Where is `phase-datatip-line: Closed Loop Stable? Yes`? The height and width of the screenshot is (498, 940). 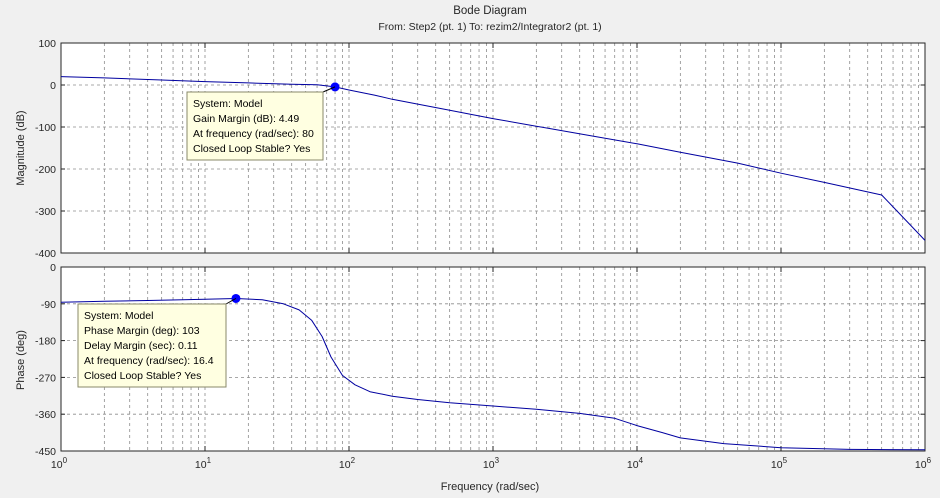
phase-datatip-line: Closed Loop Stable? Yes is located at coordinates (142, 376).